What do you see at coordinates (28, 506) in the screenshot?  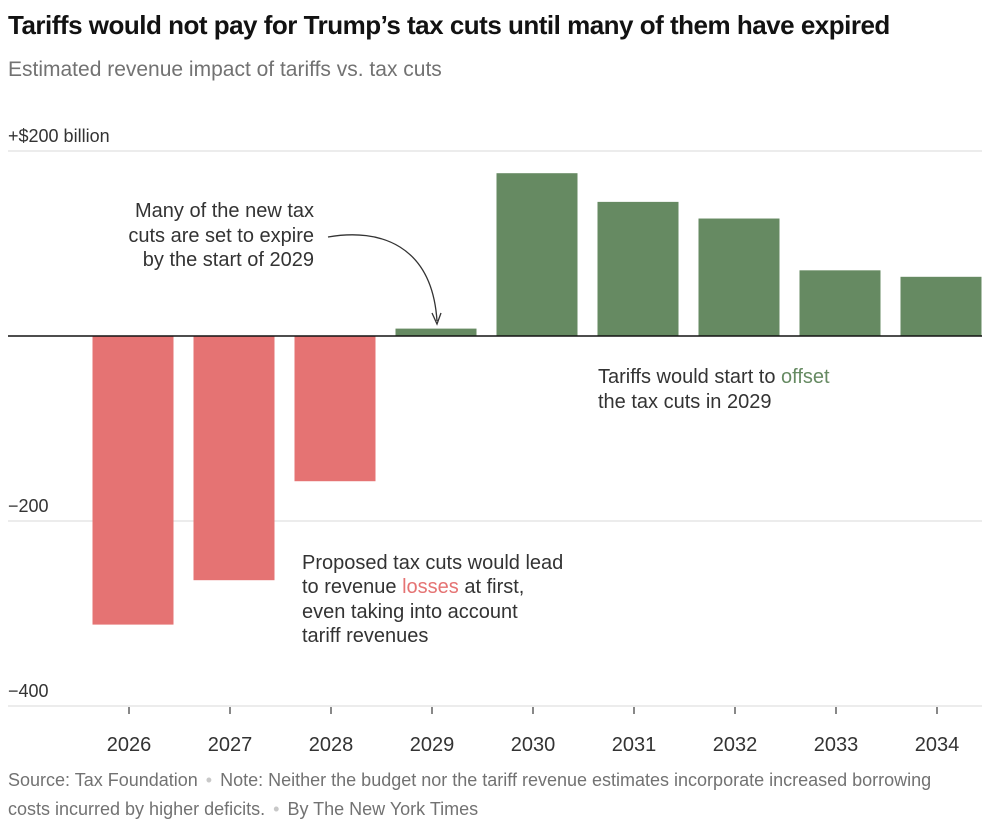 I see `y-tick-label: −200` at bounding box center [28, 506].